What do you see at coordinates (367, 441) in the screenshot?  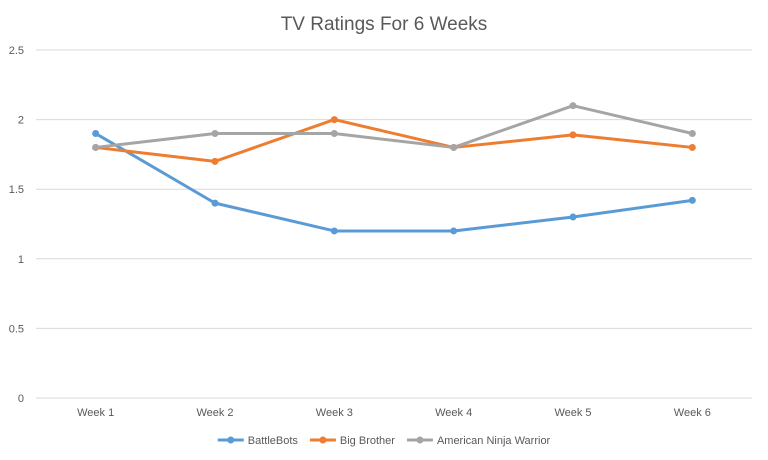 I see `legend-label: Big Brother` at bounding box center [367, 441].